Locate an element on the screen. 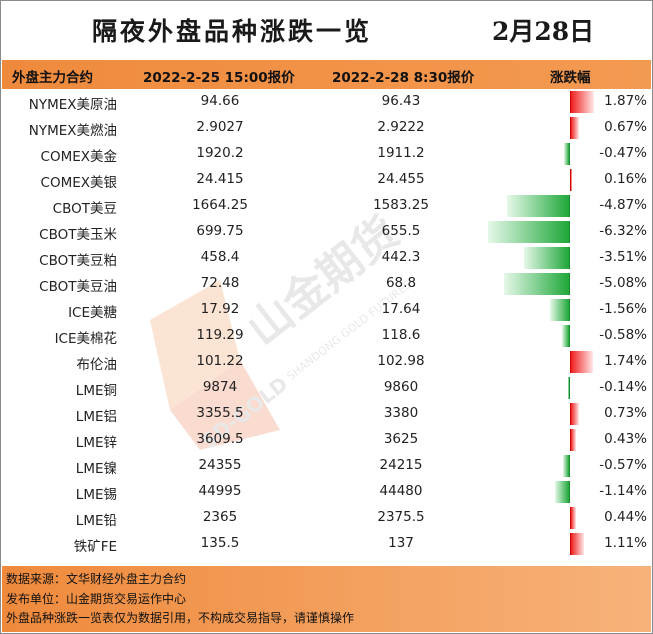 This screenshot has height=634, width=653. curr-quote: 102.98 is located at coordinates (401, 361).